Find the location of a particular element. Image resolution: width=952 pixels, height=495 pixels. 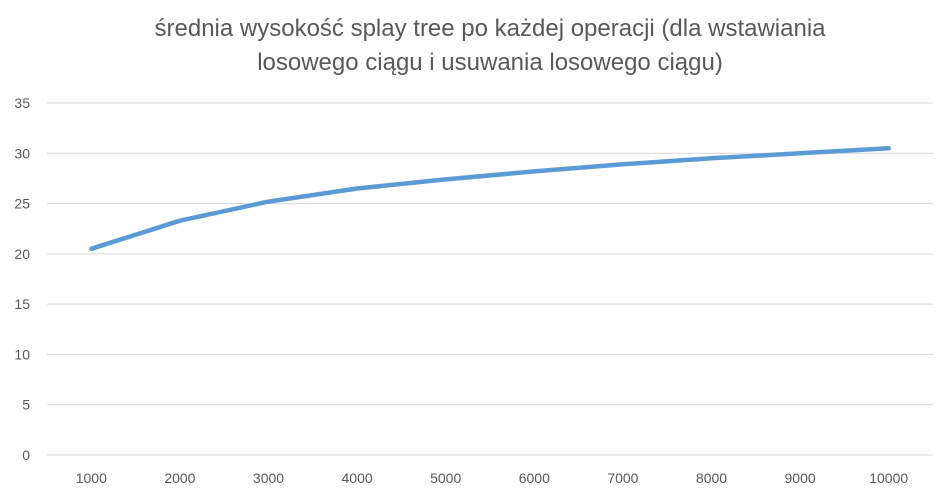

y-tick-label: 15 is located at coordinates (22, 304).